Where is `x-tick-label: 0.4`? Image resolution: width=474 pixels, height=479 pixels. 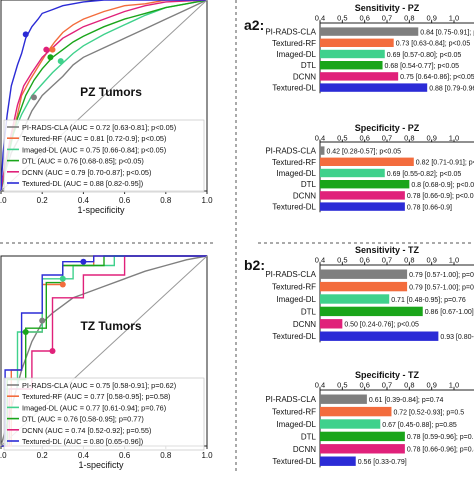
x-tick-label: 0.4 is located at coordinates (84, 200).